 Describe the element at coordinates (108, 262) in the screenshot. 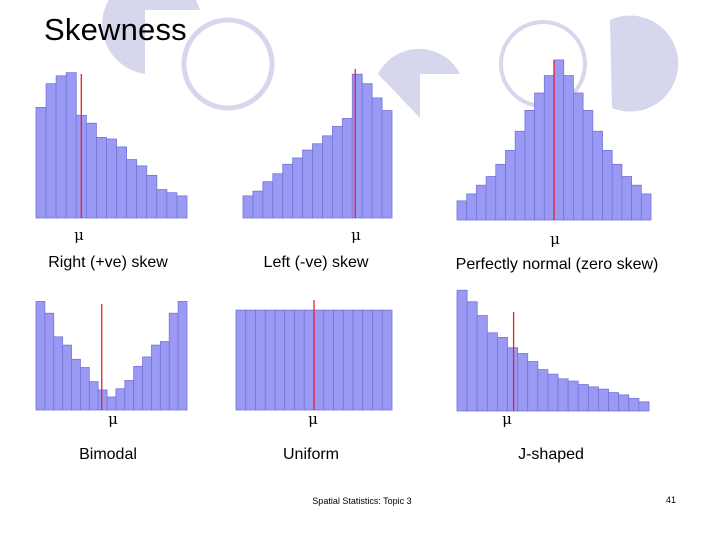

I see `caption-right-skew: Right (+ve) skew` at that location.